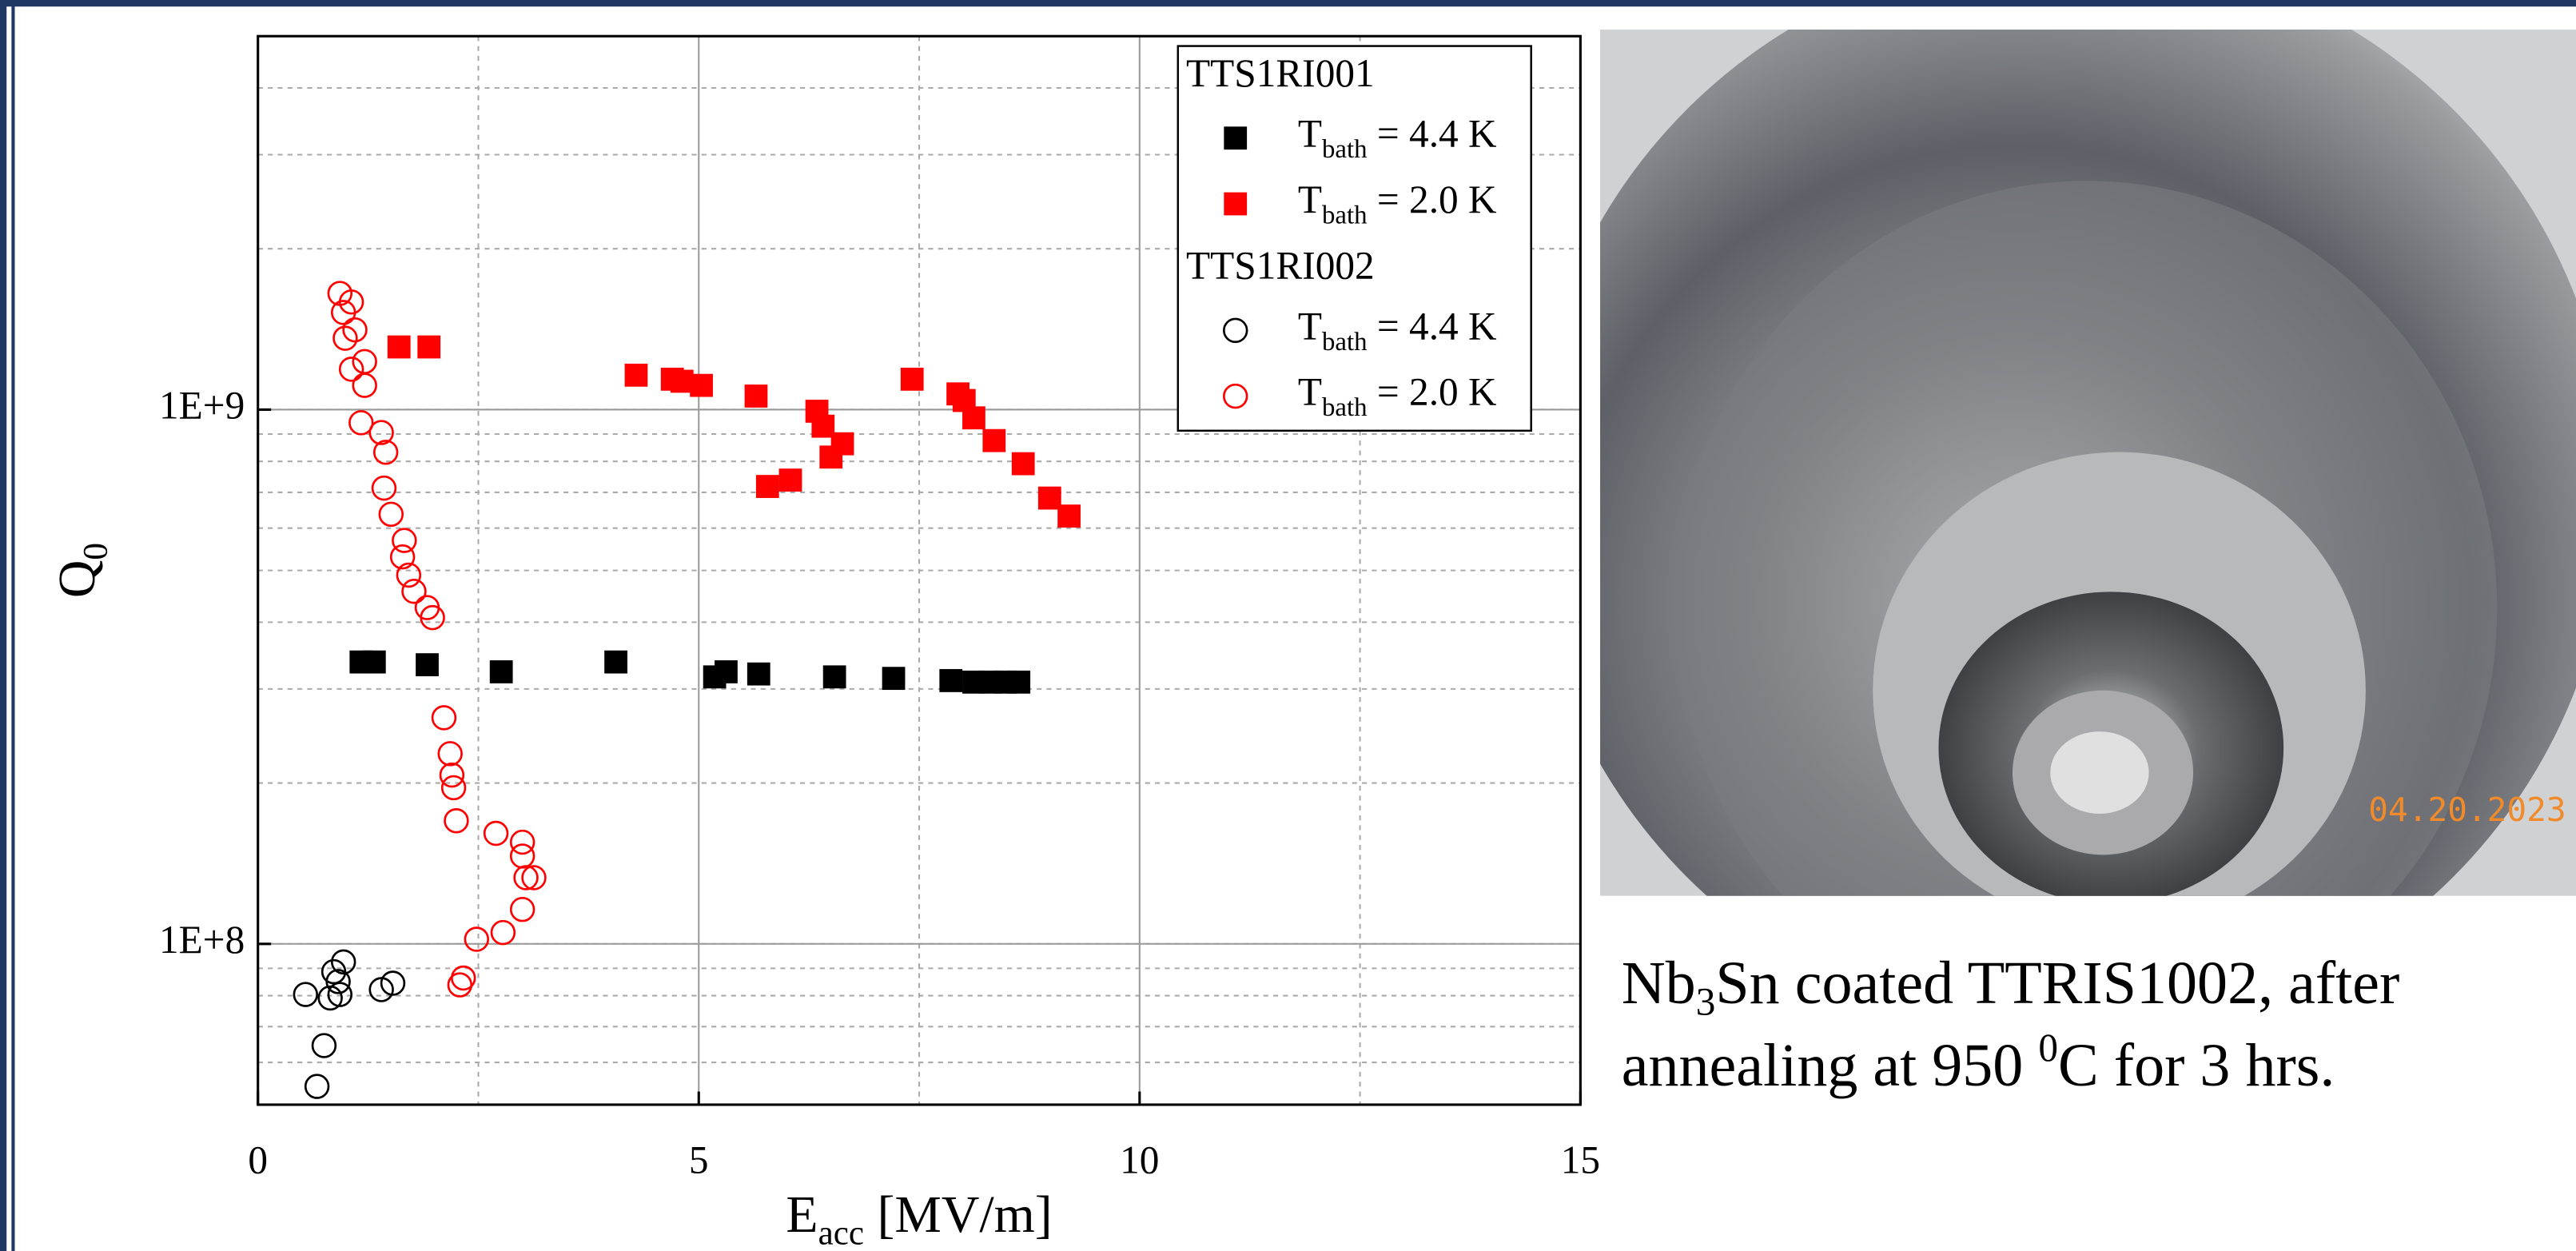 Image resolution: width=2576 pixels, height=1251 pixels. Describe the element at coordinates (1830, 1065) in the screenshot. I see `caption-text: annealing at 950` at that location.